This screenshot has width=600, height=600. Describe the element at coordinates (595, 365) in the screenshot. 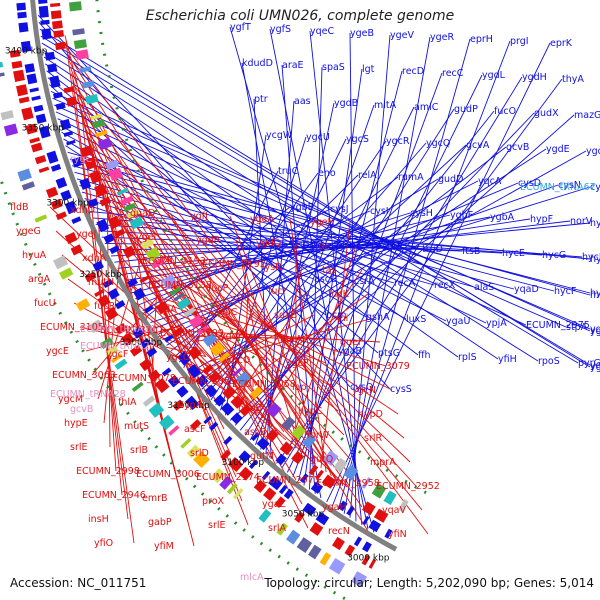

I see `gene-label: yqaA` at that location.